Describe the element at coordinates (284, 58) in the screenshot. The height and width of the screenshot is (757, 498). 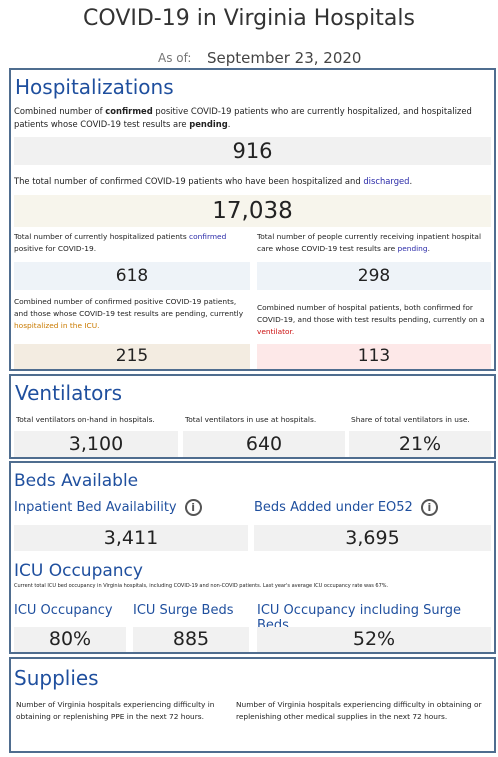
I see `date: September 23, 2020` at that location.